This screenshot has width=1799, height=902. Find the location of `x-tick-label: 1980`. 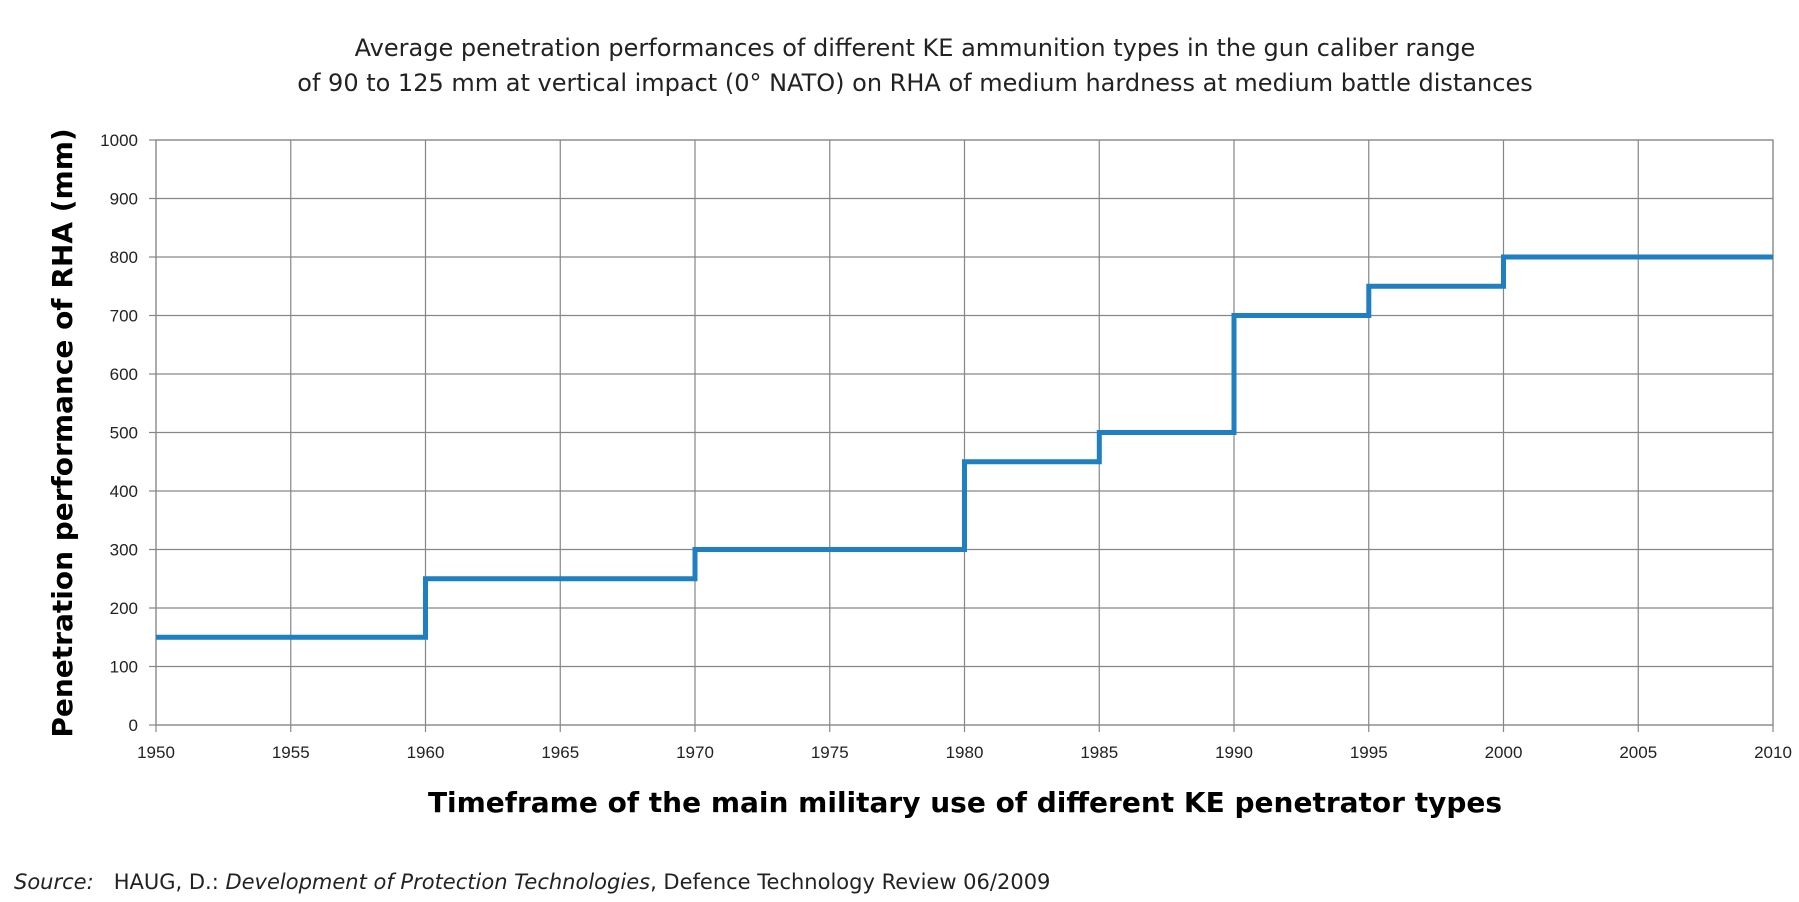

x-tick-label: 1980 is located at coordinates (965, 752).